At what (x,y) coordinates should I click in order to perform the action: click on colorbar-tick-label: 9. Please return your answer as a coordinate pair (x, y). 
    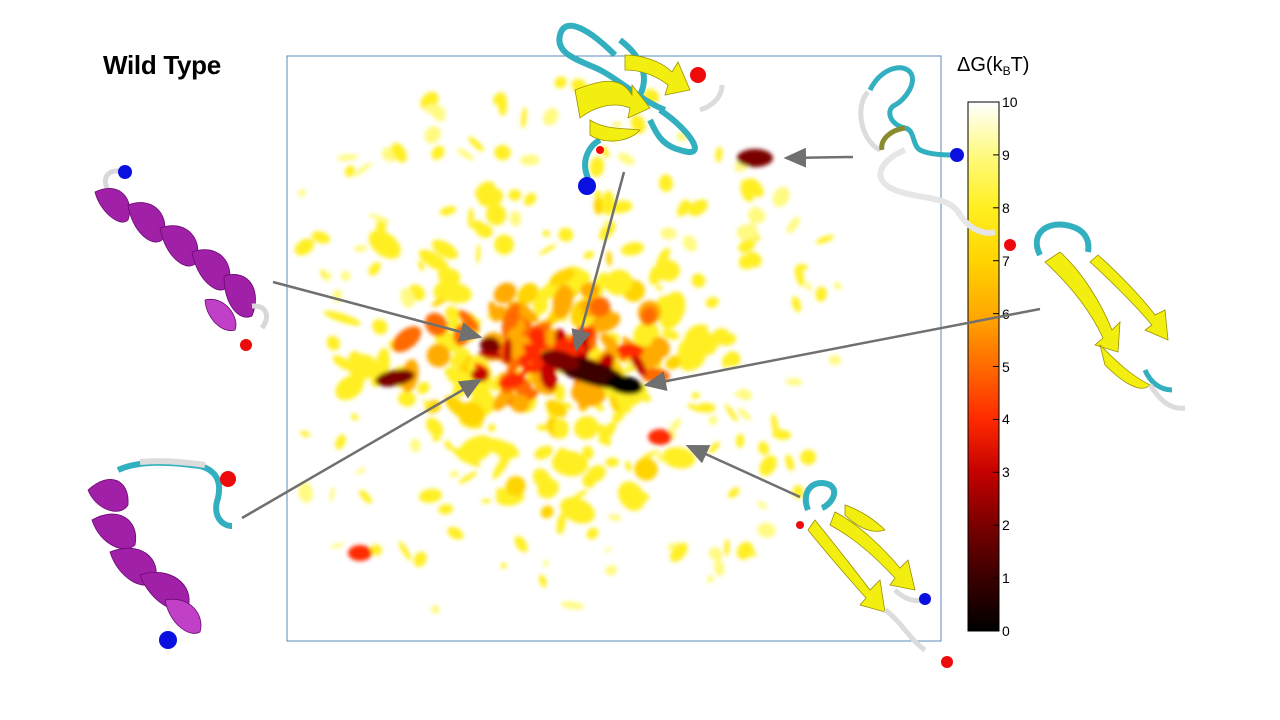
    Looking at the image, I should click on (1006, 154).